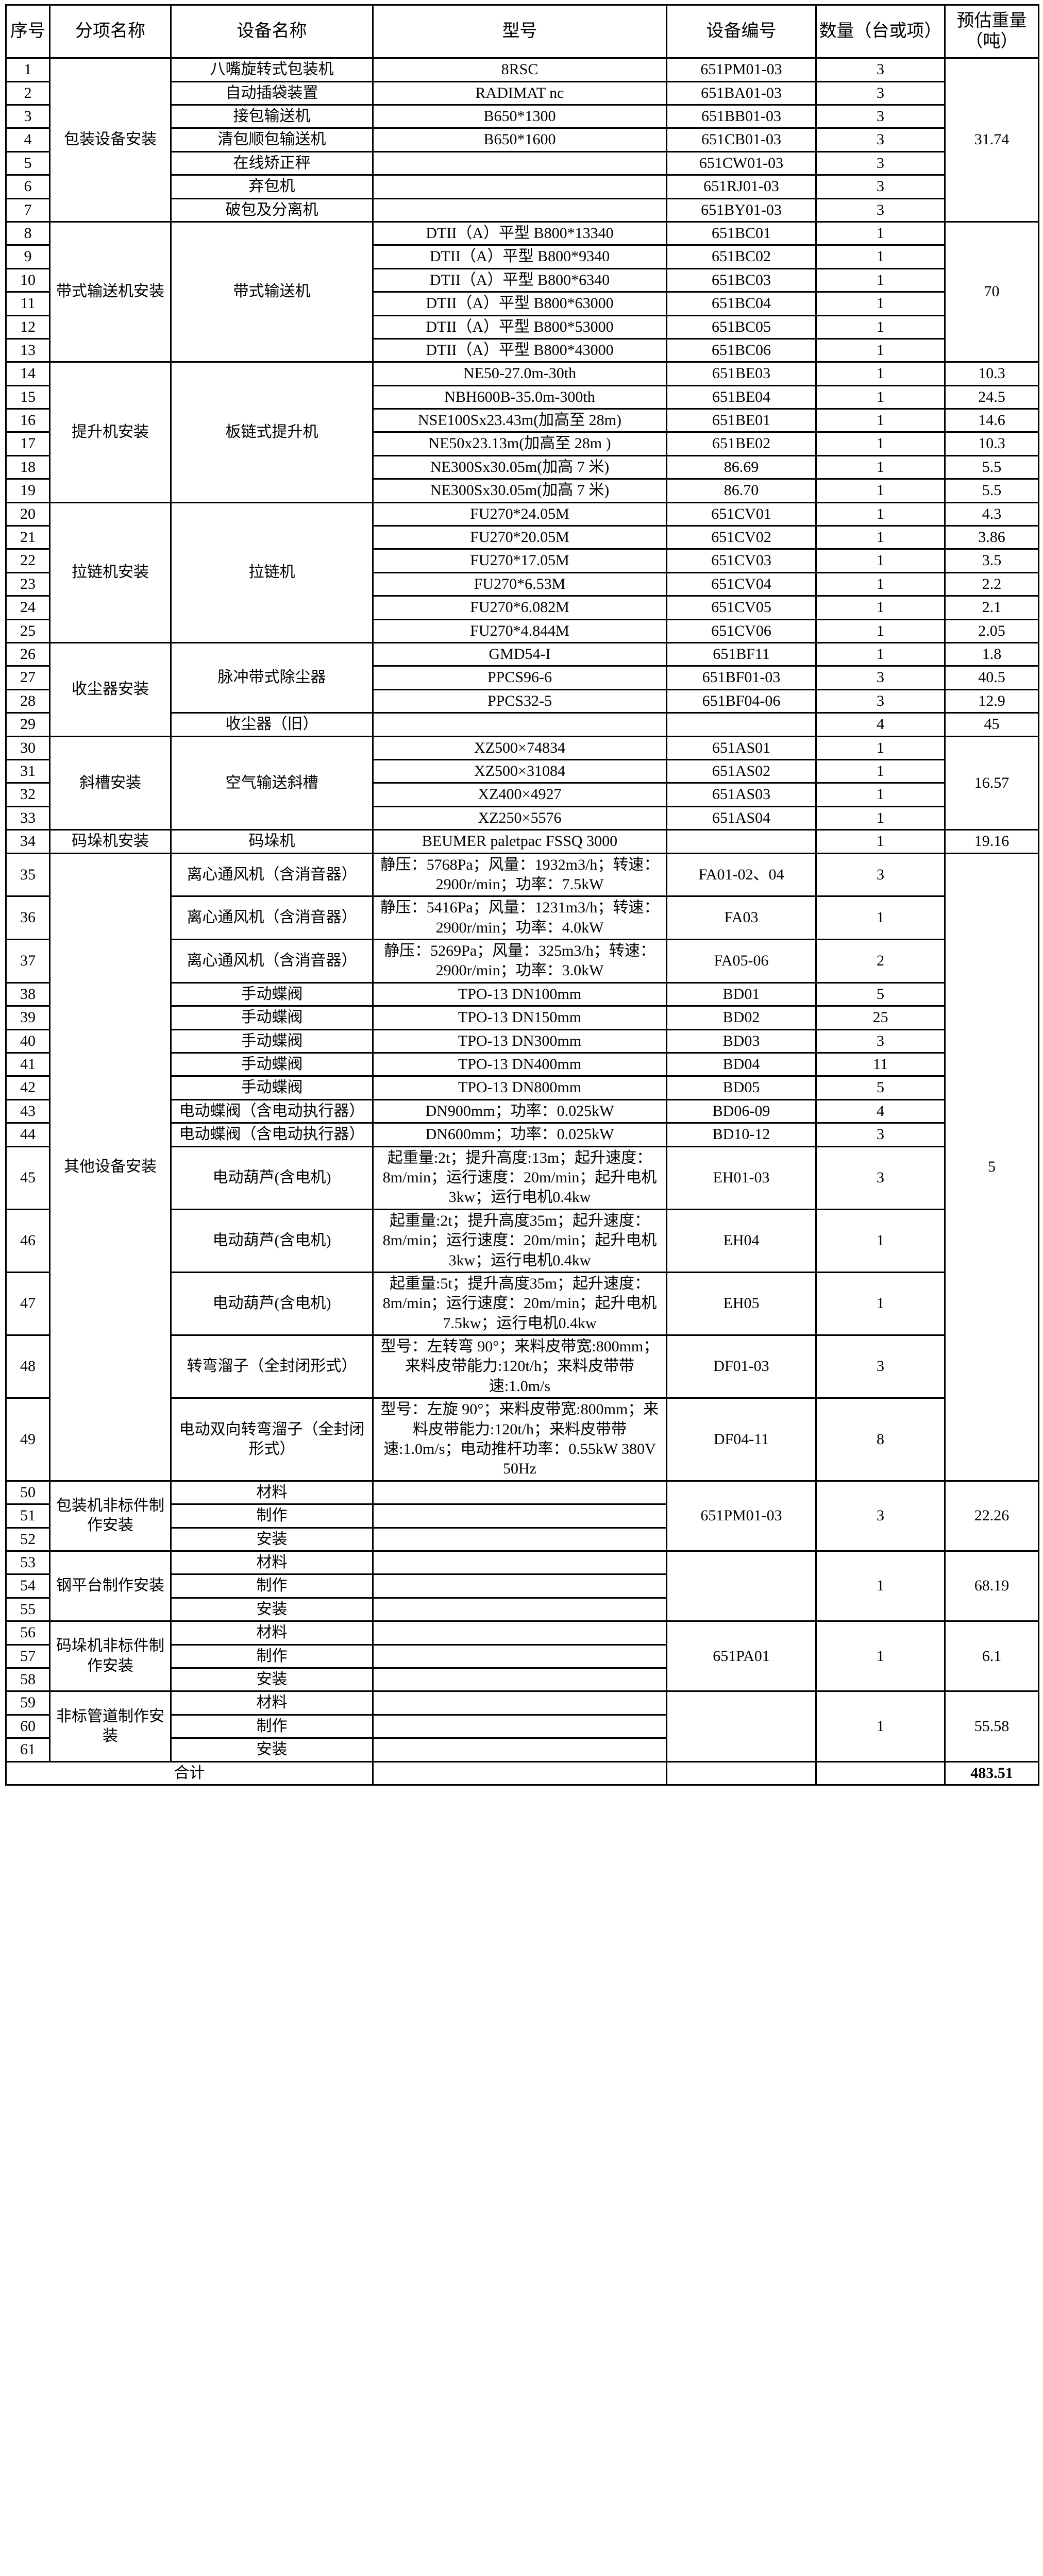 This screenshot has height=2576, width=1043. I want to click on table-row: 39 手动蝶阀 TPO-13 DN150mm BD02 25, so click(522, 1017).